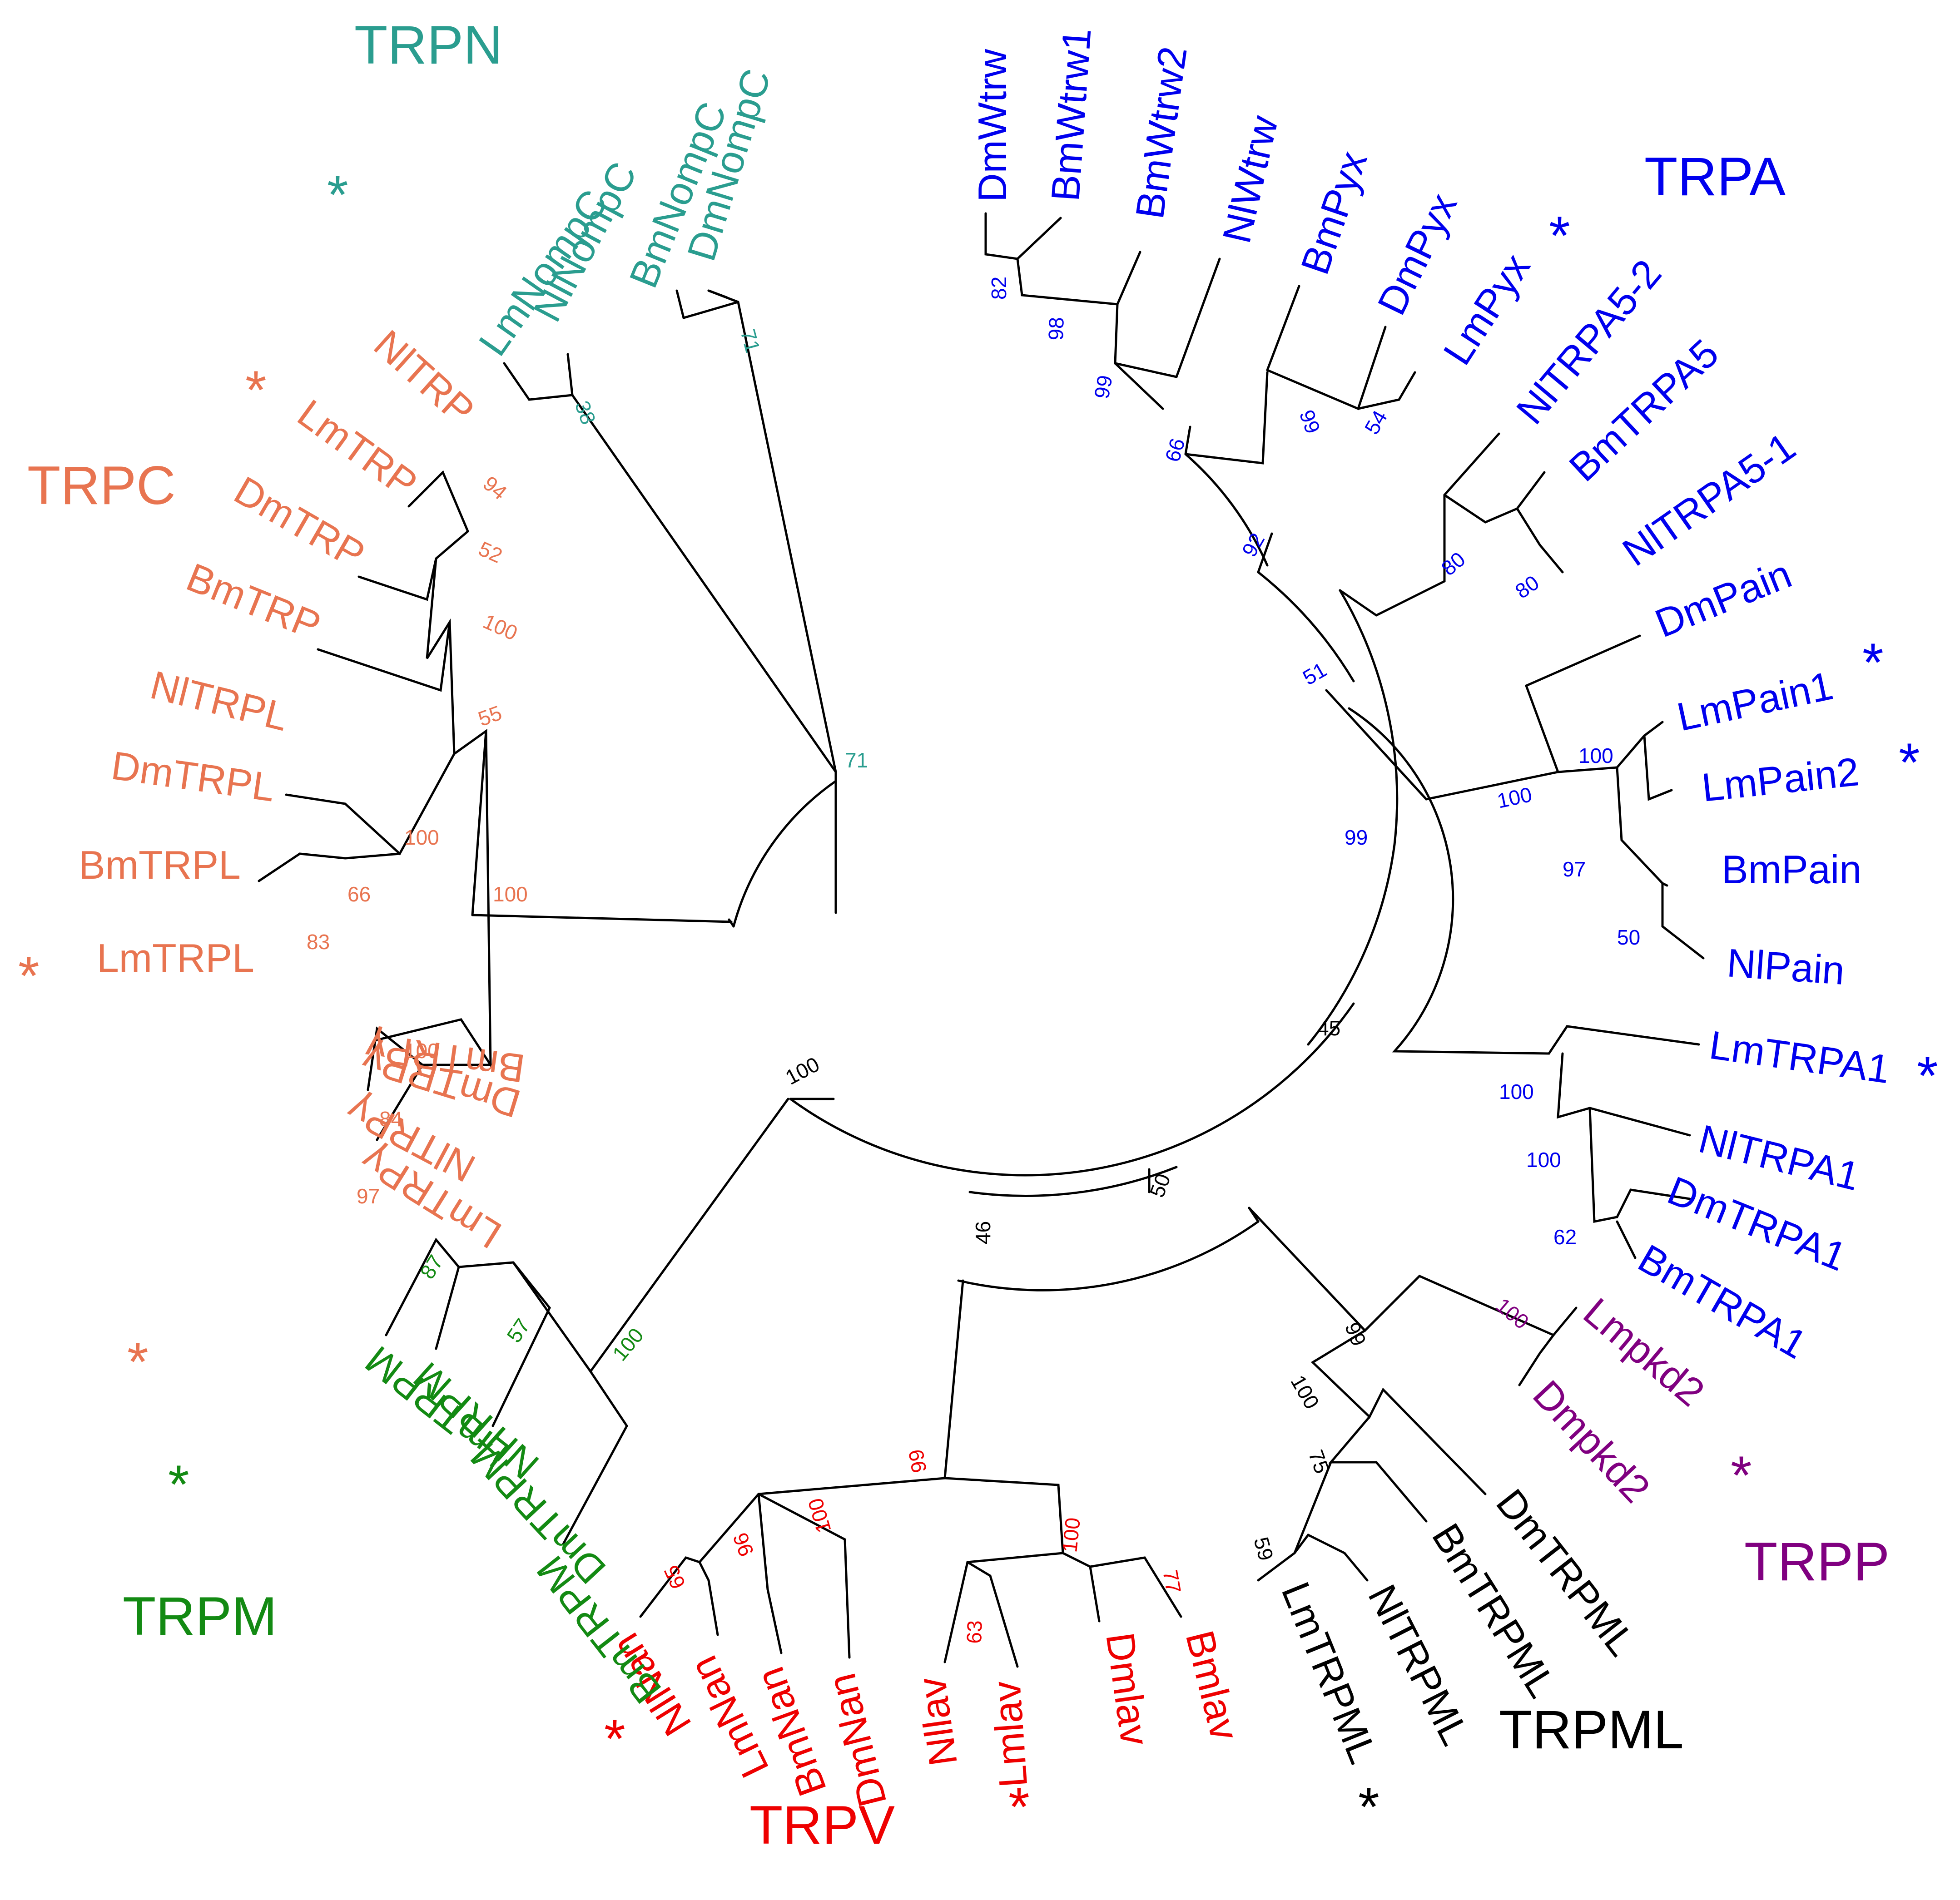 This screenshot has width=1960, height=1900. What do you see at coordinates (1328, 1028) in the screenshot?
I see `bootstrap-backbone-45: 45` at bounding box center [1328, 1028].